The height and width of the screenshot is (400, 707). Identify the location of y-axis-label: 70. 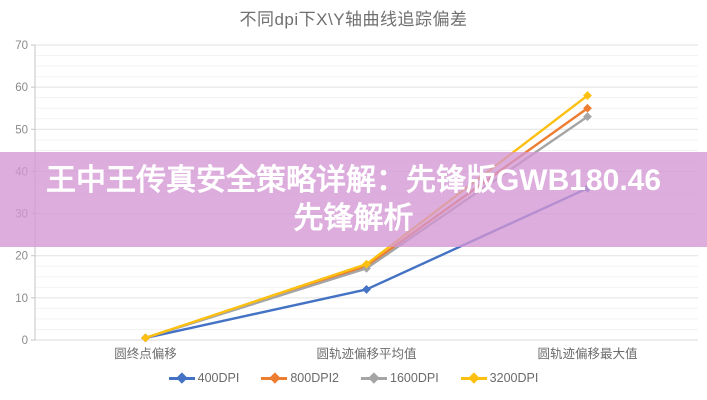
(21, 46).